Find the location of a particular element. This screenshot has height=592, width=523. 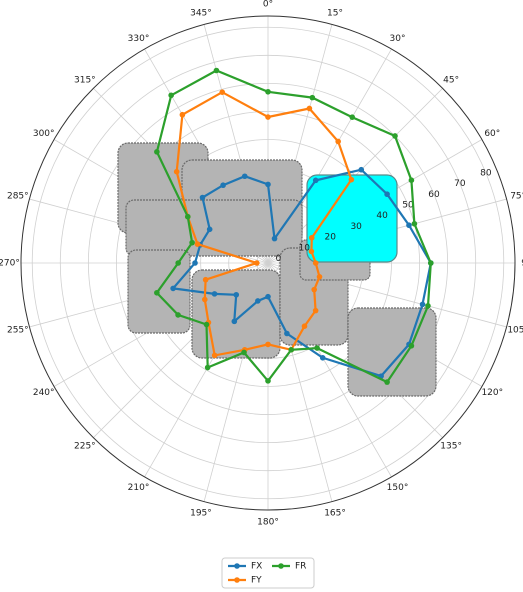

theta-tick-label: 330° is located at coordinates (139, 39).